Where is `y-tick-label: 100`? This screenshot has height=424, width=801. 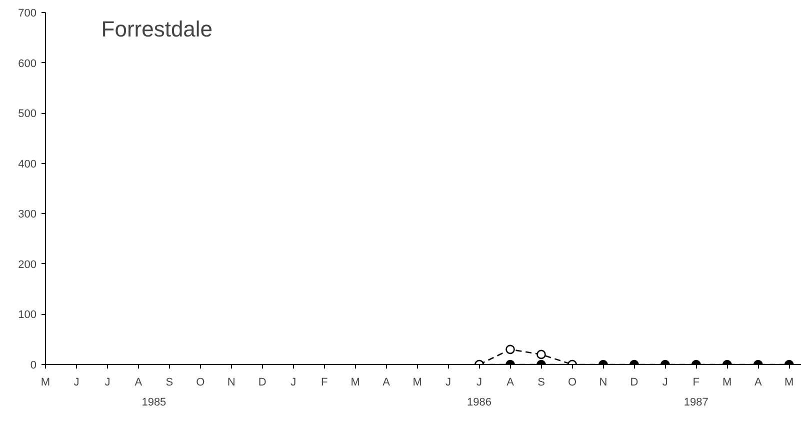 y-tick-label: 100 is located at coordinates (27, 315).